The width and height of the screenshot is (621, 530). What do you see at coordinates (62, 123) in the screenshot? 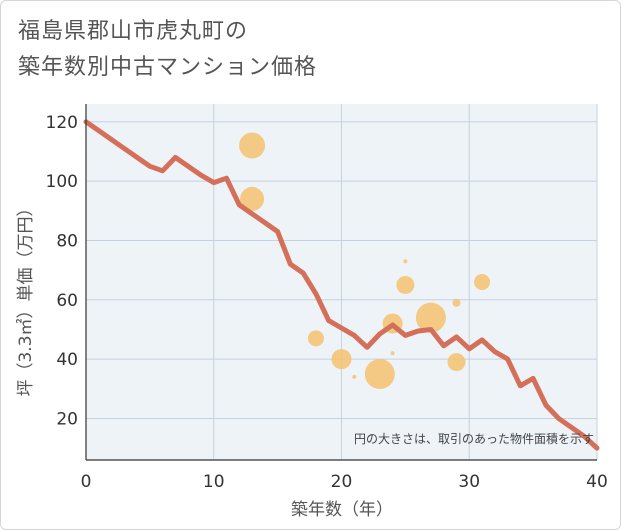
I see `y-tick-label: 120` at bounding box center [62, 123].